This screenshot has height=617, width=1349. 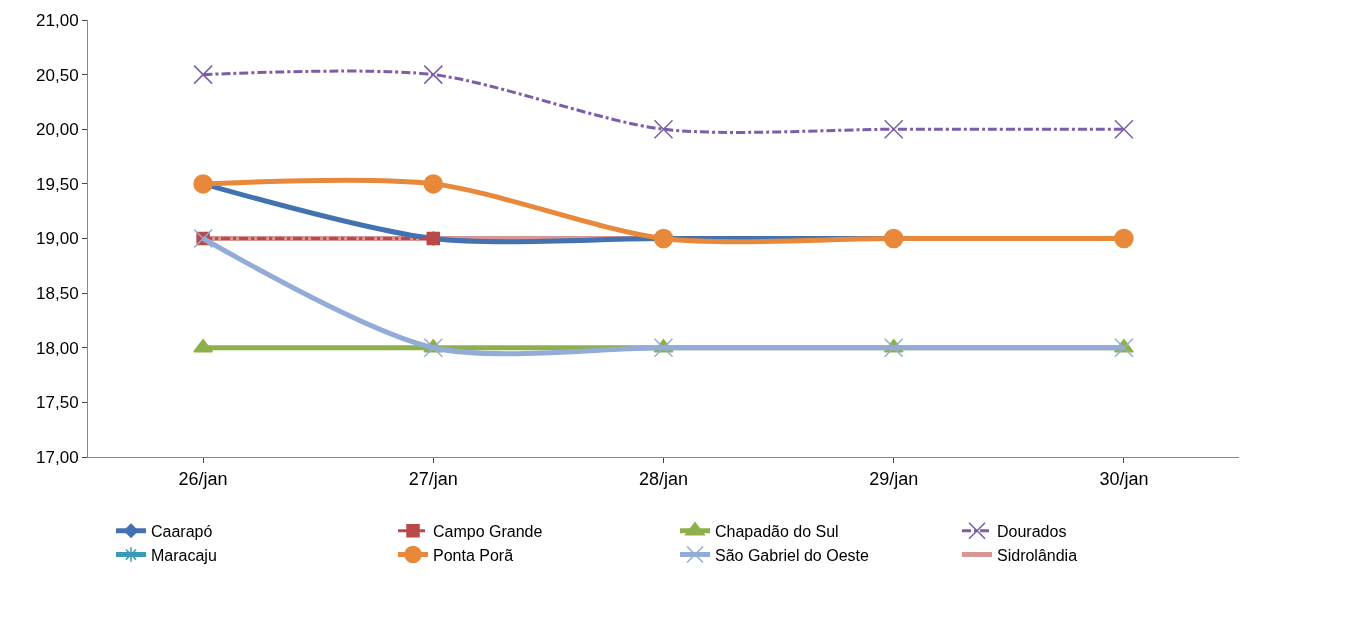 I want to click on legend-label: Chapadão do Sul, so click(x=777, y=531).